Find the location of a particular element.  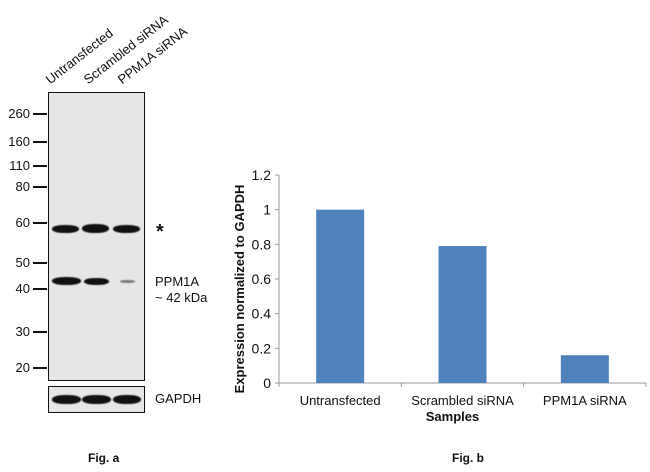

marker-label-60: 60 is located at coordinates (22, 222).